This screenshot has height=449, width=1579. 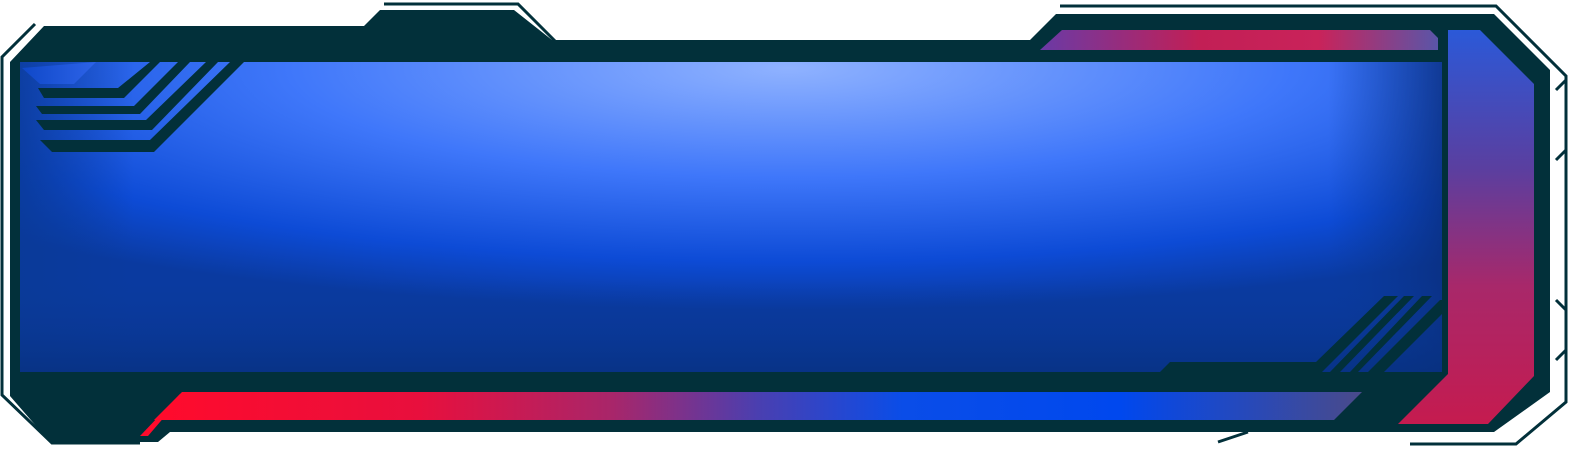 I want to click on bottom-right-small-line, so click(x=1233, y=437).